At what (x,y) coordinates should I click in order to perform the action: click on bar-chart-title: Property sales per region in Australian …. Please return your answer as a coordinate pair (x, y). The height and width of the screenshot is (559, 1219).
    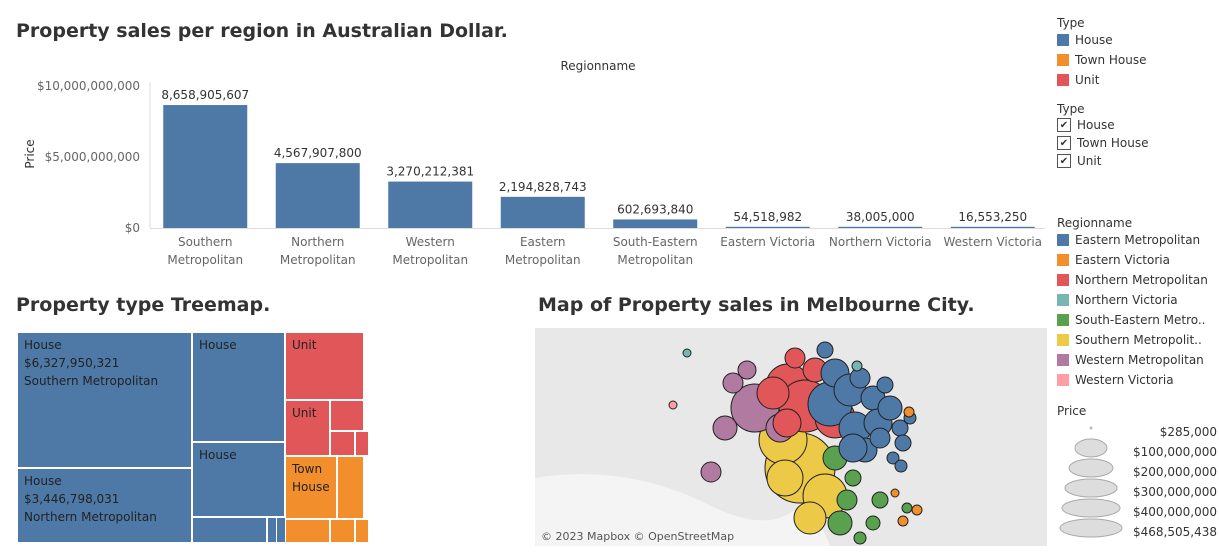
    Looking at the image, I should click on (262, 31).